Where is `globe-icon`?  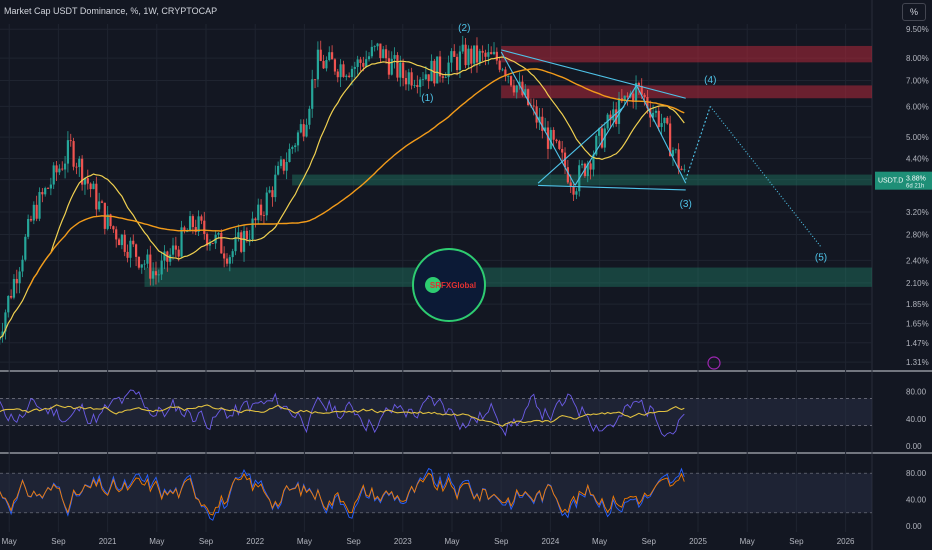
globe-icon is located at coordinates (433, 285).